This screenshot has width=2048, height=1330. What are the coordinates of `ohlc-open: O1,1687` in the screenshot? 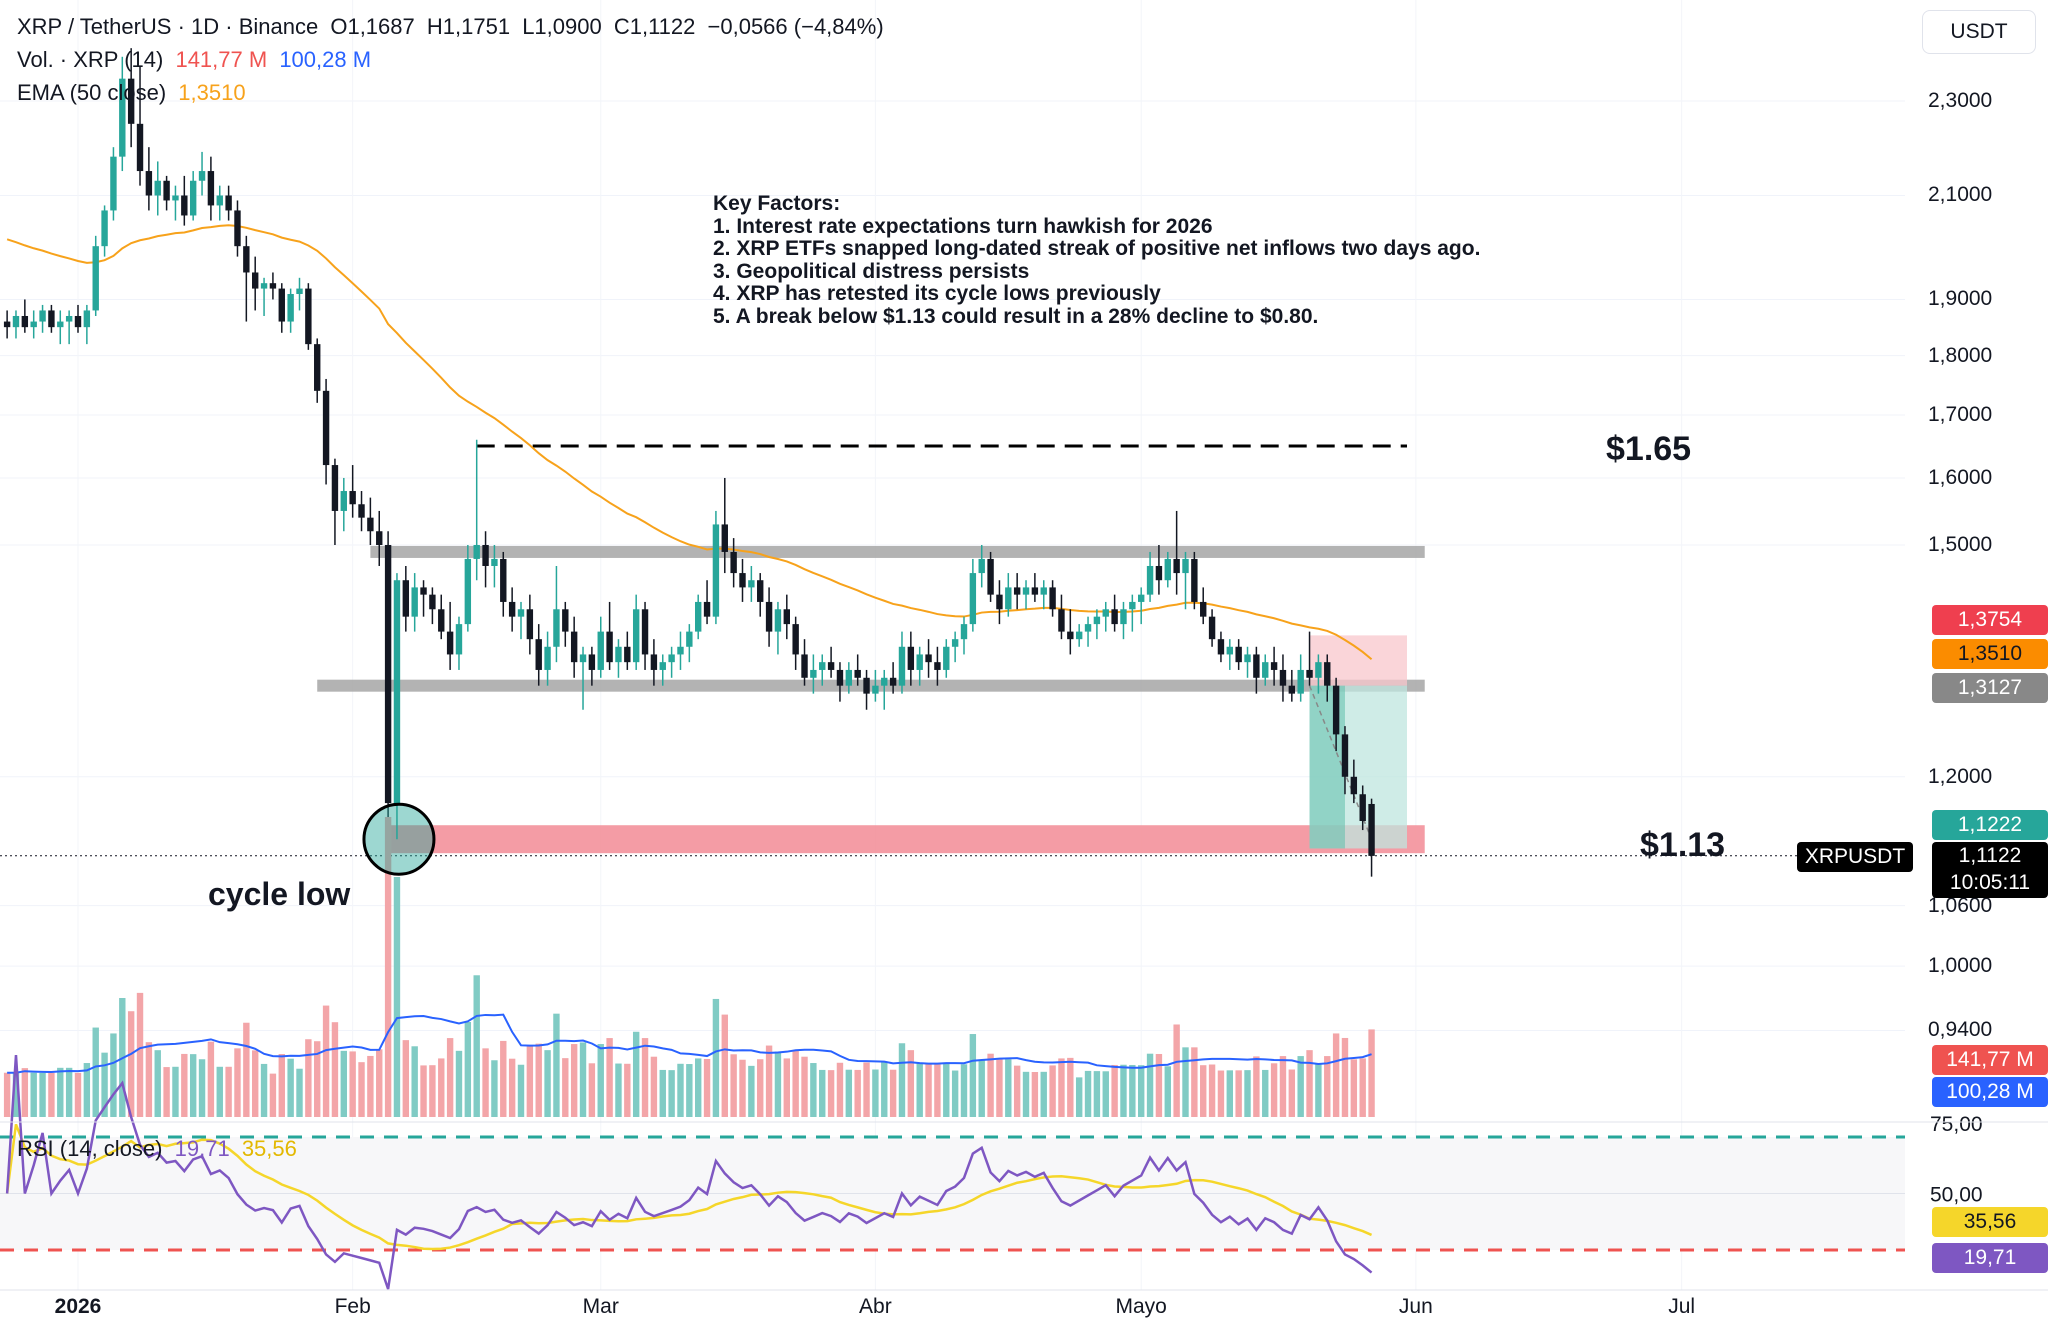 It's located at (372, 26).